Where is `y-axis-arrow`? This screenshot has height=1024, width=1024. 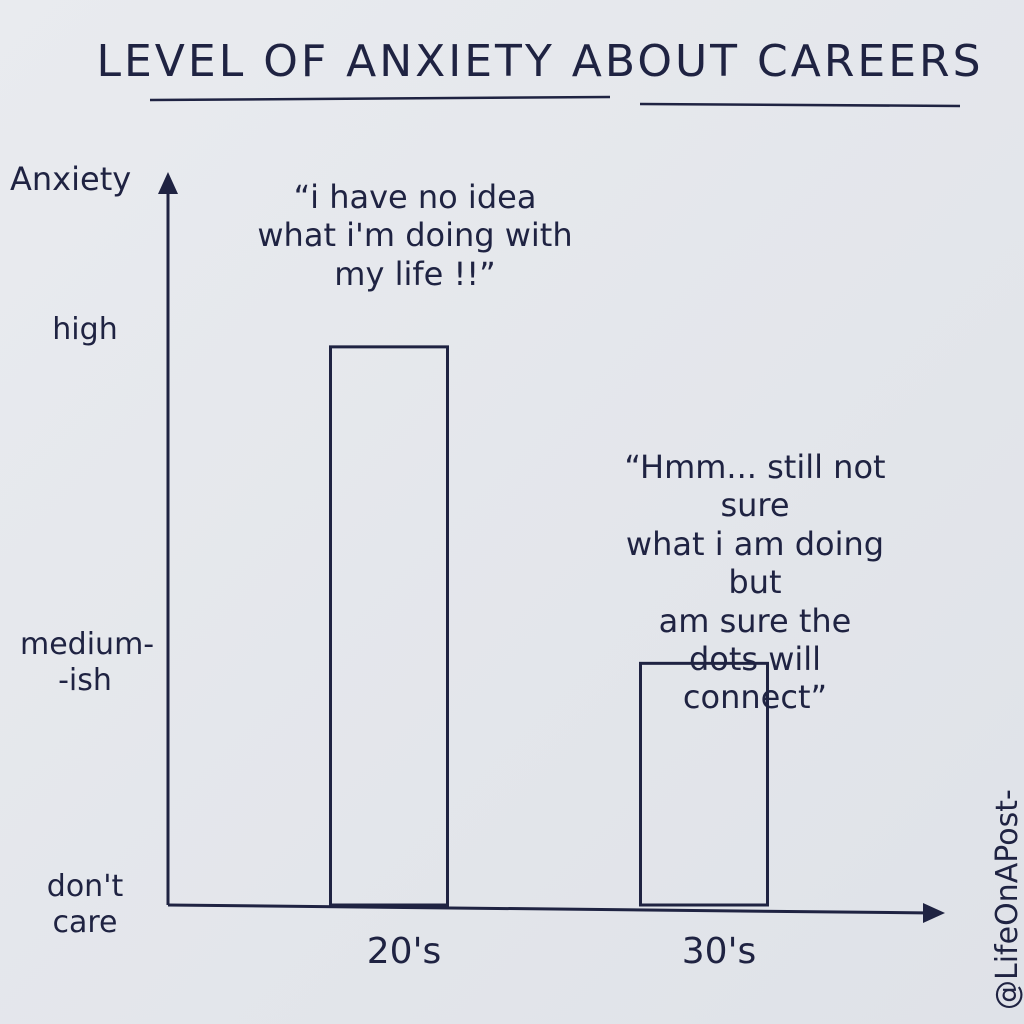 y-axis-arrow is located at coordinates (168, 183).